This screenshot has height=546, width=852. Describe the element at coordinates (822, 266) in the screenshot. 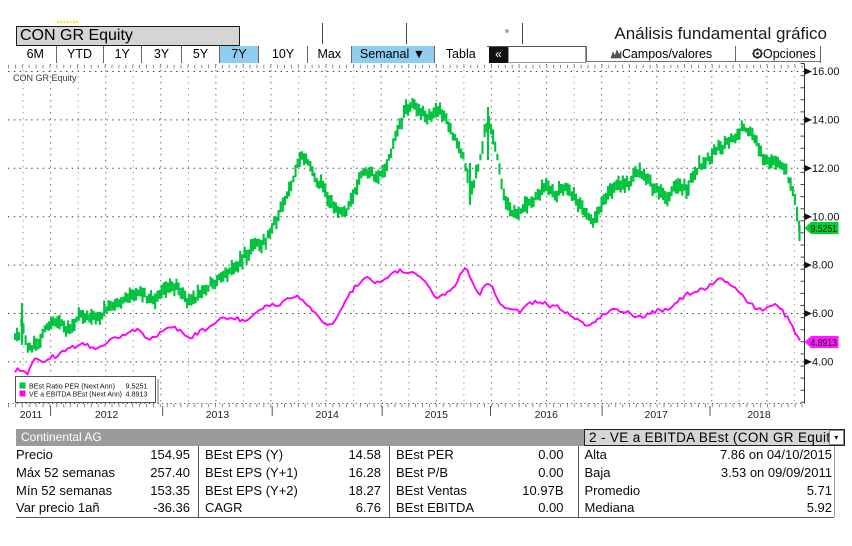

I see `svg-text: 8.00` at that location.